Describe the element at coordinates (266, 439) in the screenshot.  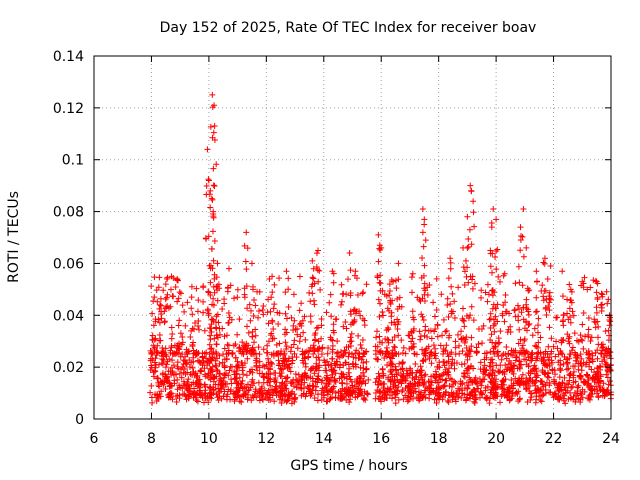
I see `x-tick-label: 12` at that location.